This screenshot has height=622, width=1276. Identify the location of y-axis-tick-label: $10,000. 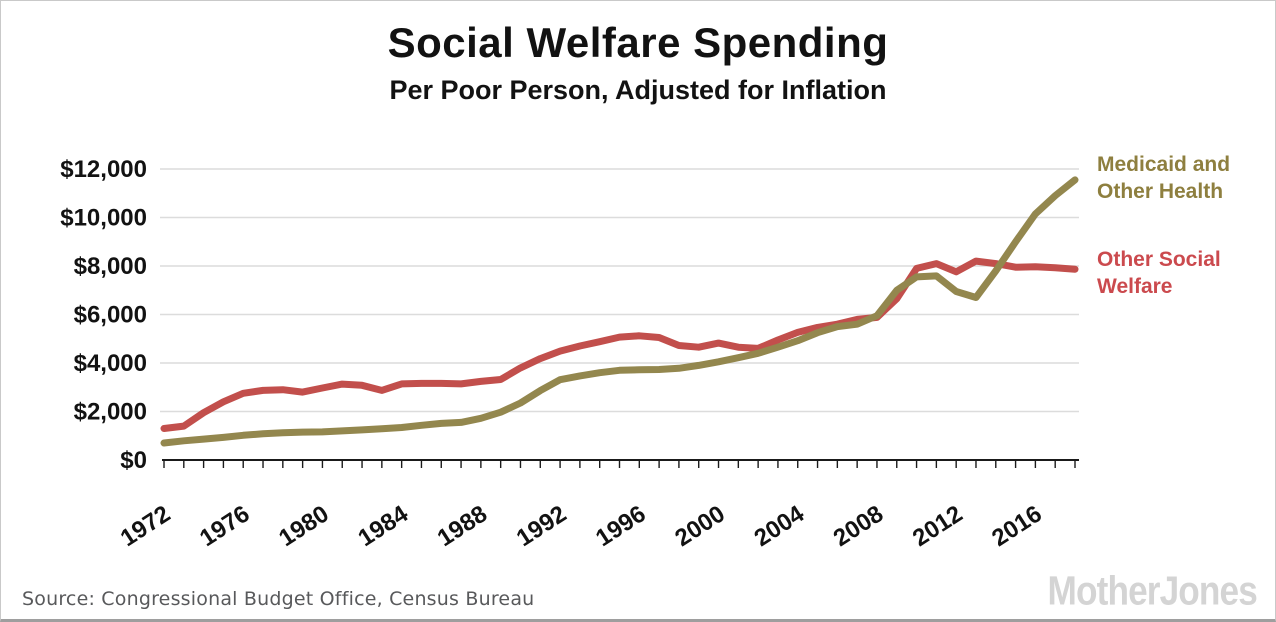
(103, 218).